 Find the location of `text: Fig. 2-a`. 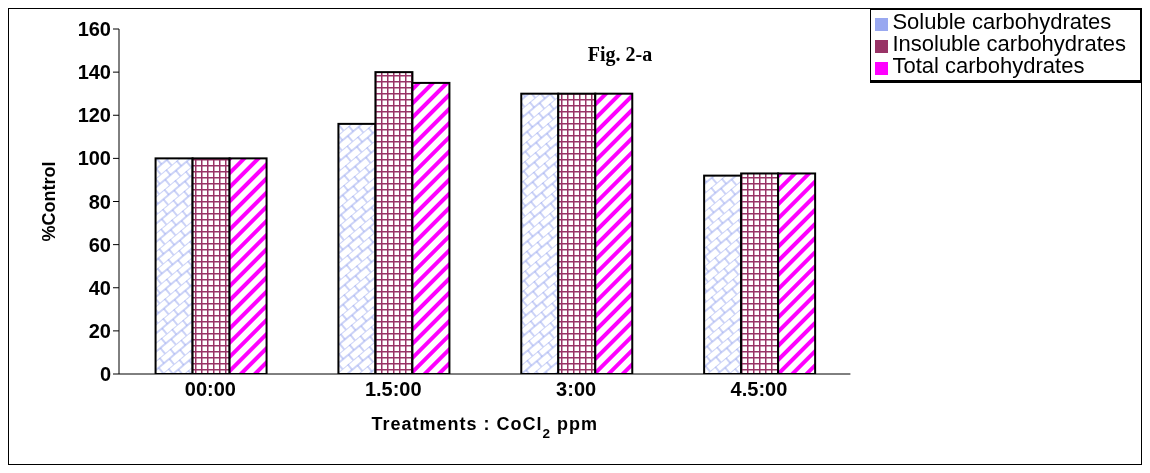

text: Fig. 2-a is located at coordinates (620, 54).